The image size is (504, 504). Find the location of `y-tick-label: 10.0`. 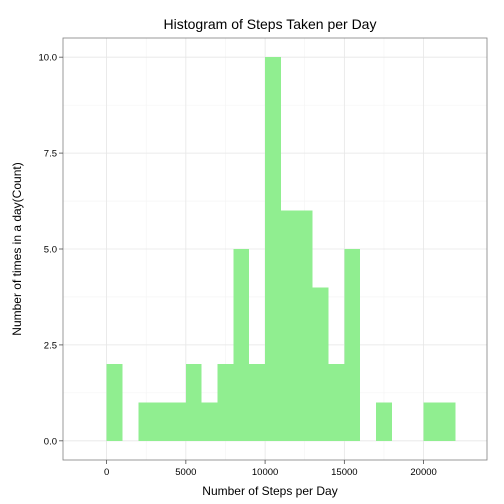

y-tick-label: 10.0 is located at coordinates (48, 58).